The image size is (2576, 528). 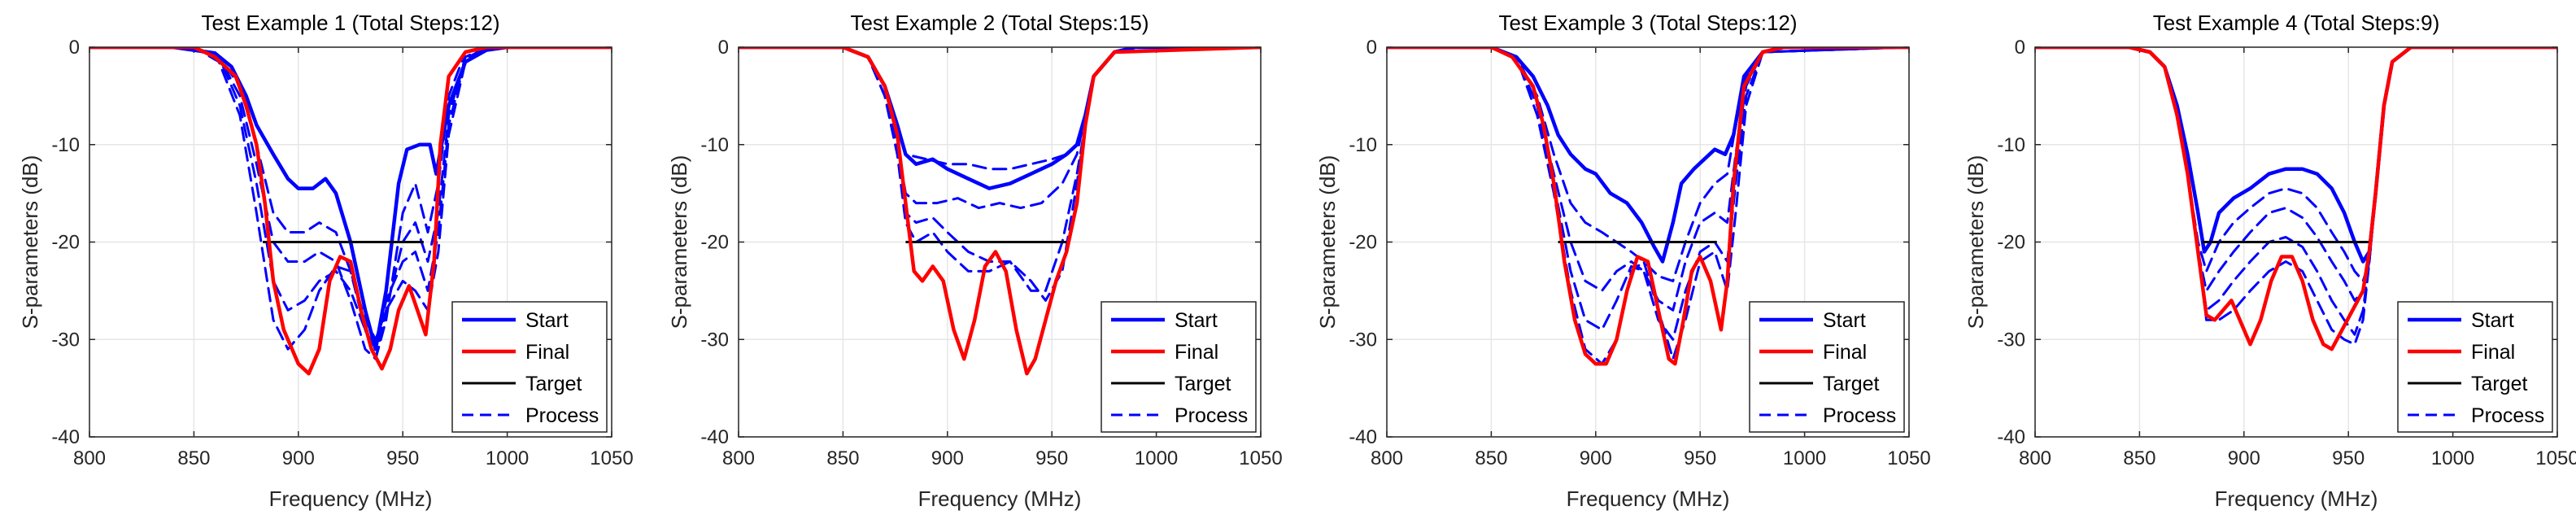 What do you see at coordinates (350, 23) in the screenshot?
I see `chart-title: Test Example 1 (Total Steps:12)` at bounding box center [350, 23].